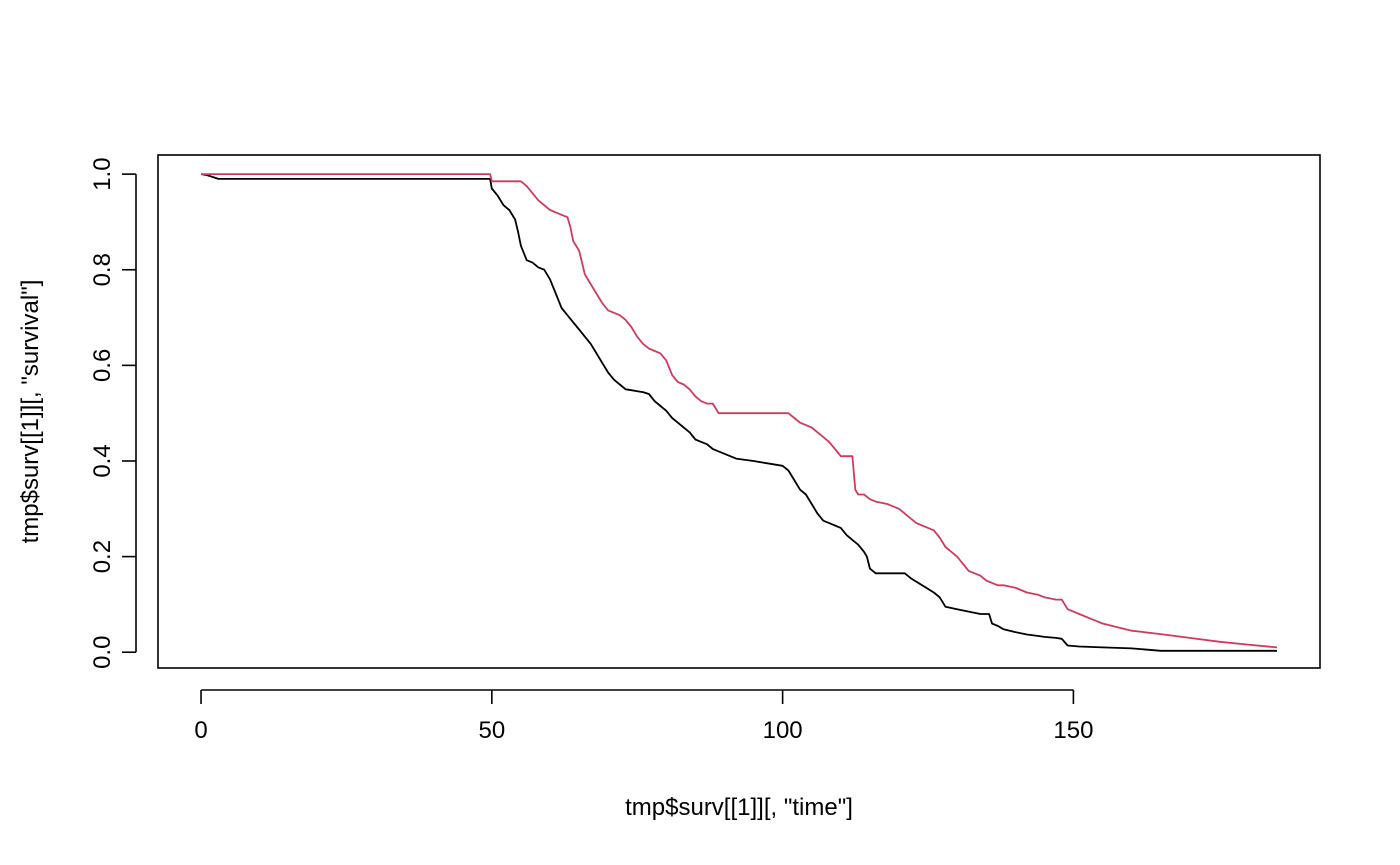 This screenshot has height=865, width=1400. What do you see at coordinates (30, 412) in the screenshot?
I see `y-axis-label: tmp$surv[[1]][, "survival"]` at bounding box center [30, 412].